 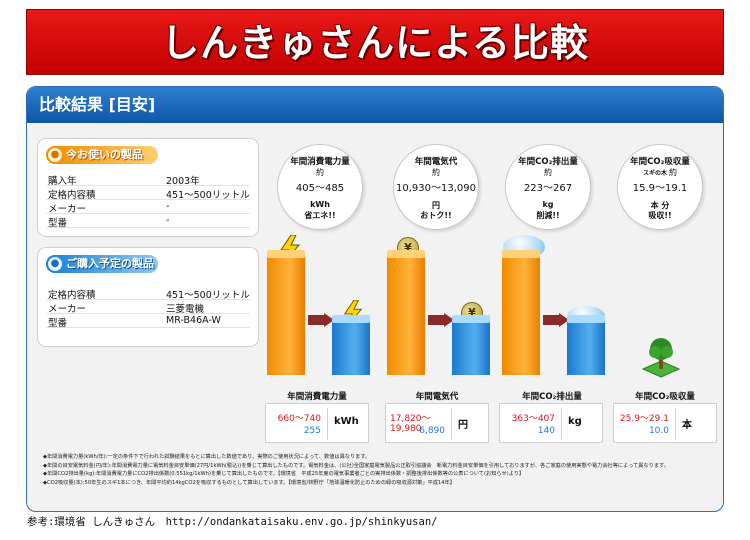 What do you see at coordinates (548, 215) in the screenshot?
I see `bubble-note: 削減!!` at bounding box center [548, 215].